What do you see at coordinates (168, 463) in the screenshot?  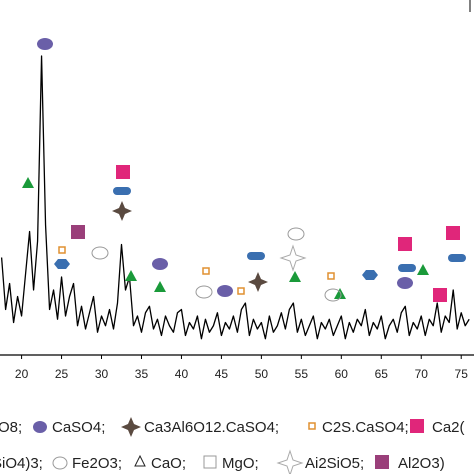 I see `legend-text: CaO;` at bounding box center [168, 463].